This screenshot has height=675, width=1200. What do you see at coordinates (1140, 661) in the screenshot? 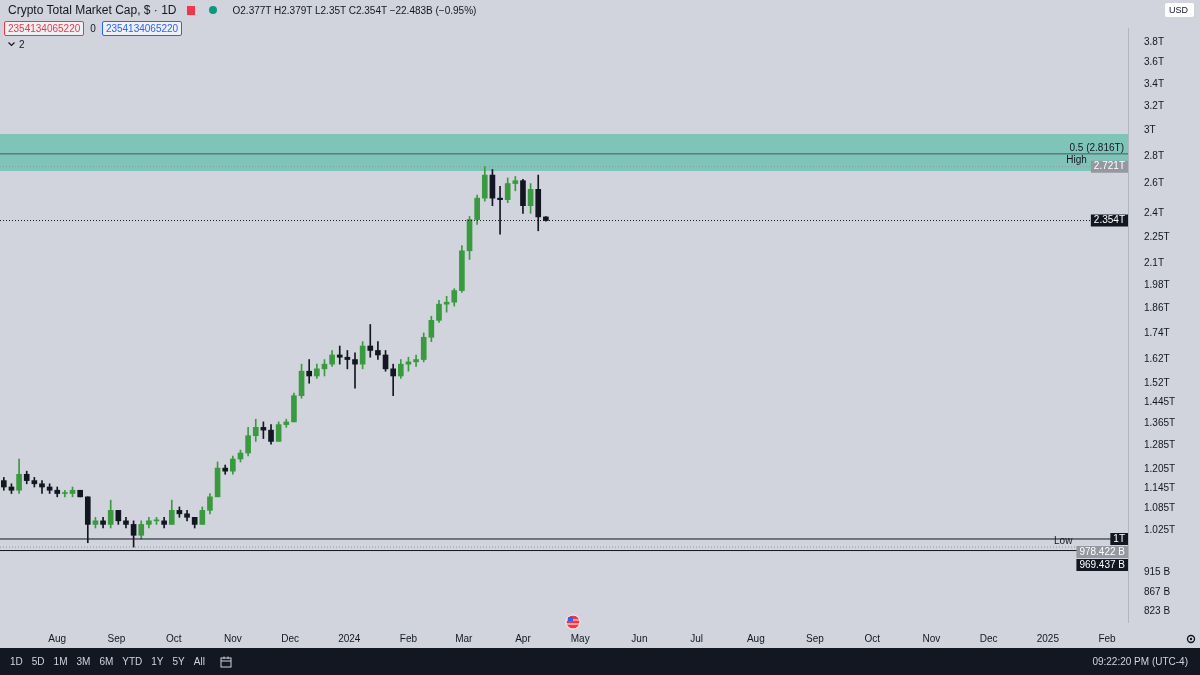
I see `text: 09:22:20 PM (UTC-4)` at bounding box center [1140, 661].